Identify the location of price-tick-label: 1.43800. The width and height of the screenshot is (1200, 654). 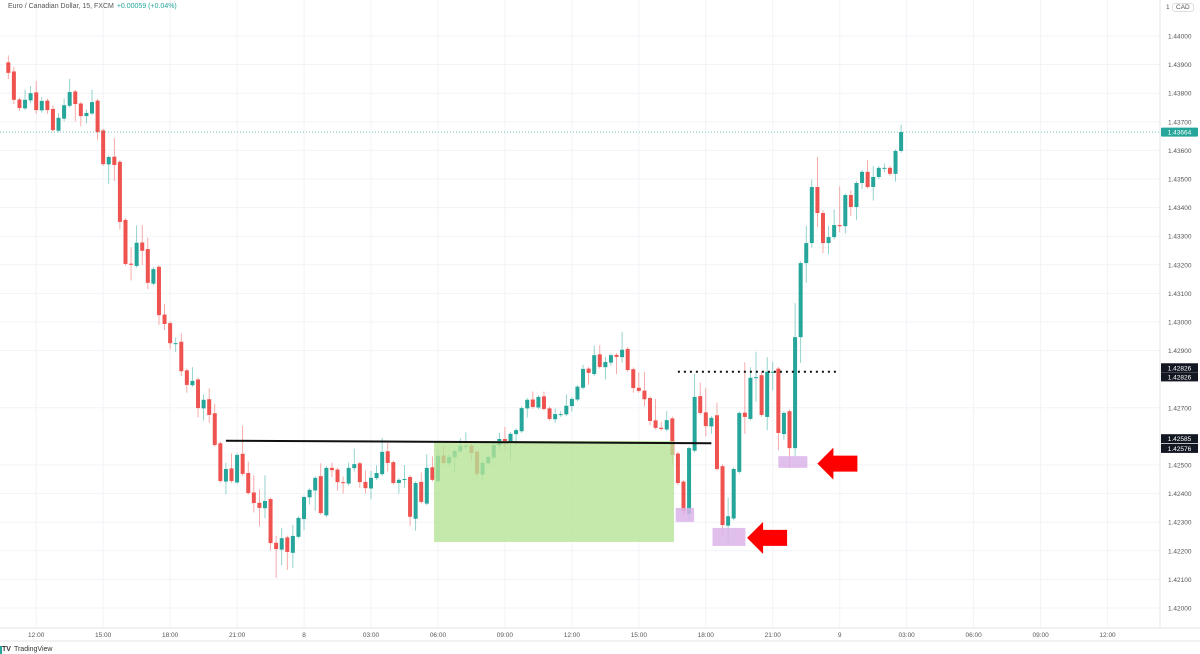
(1180, 94).